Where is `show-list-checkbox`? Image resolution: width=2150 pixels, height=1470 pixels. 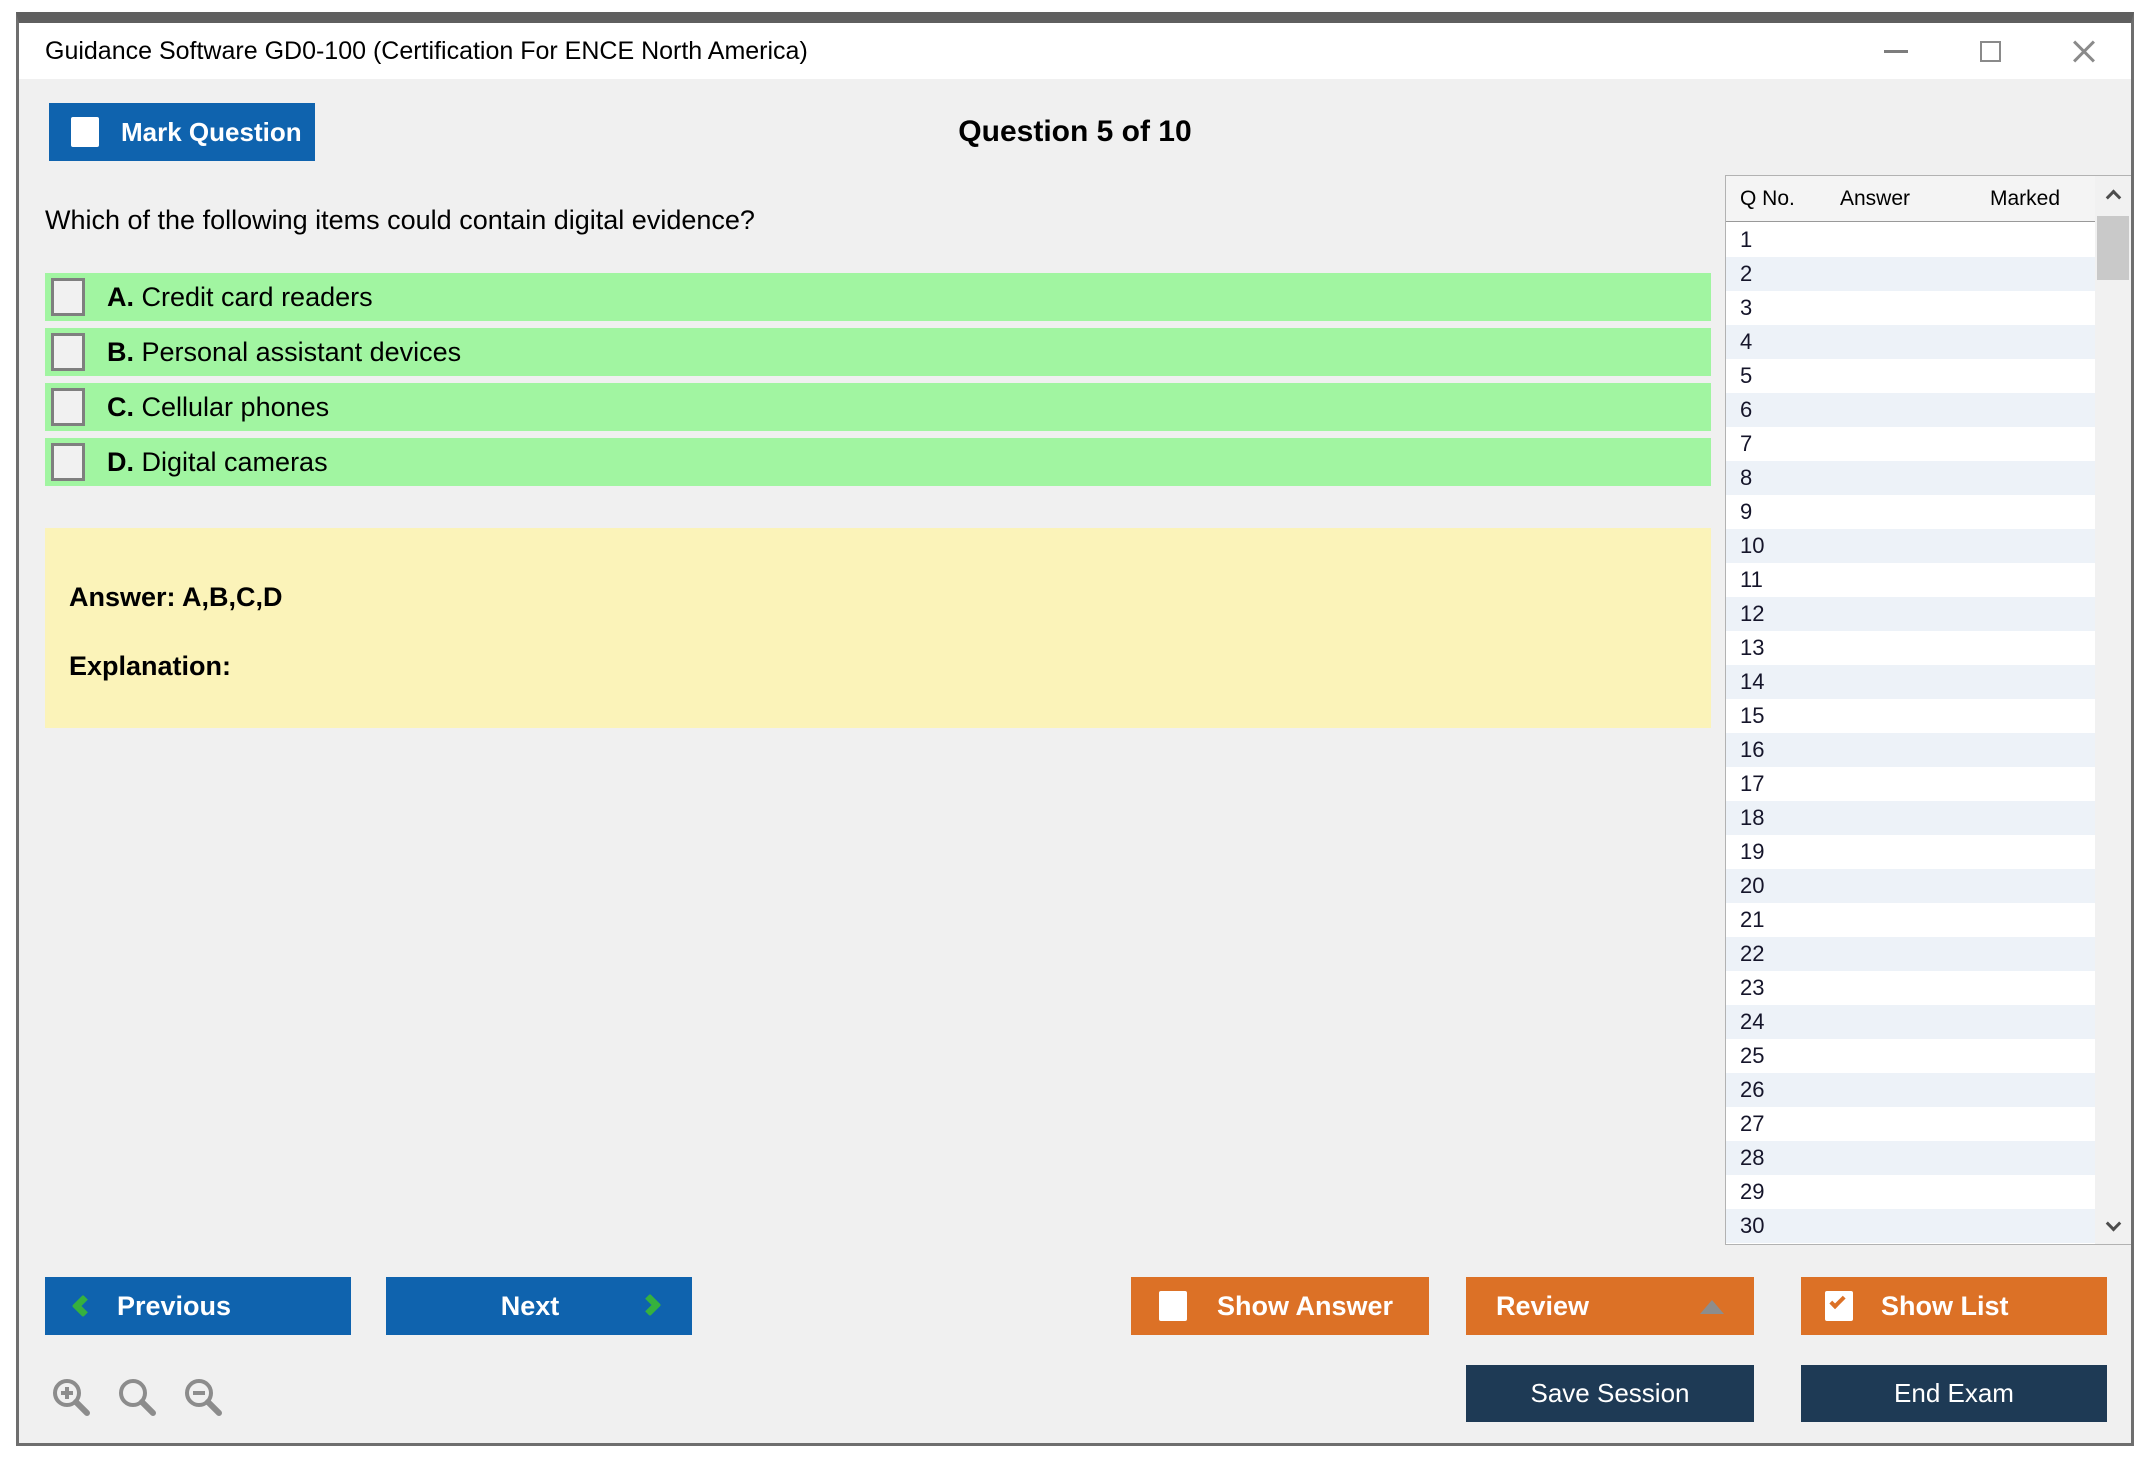 show-list-checkbox is located at coordinates (1839, 1306).